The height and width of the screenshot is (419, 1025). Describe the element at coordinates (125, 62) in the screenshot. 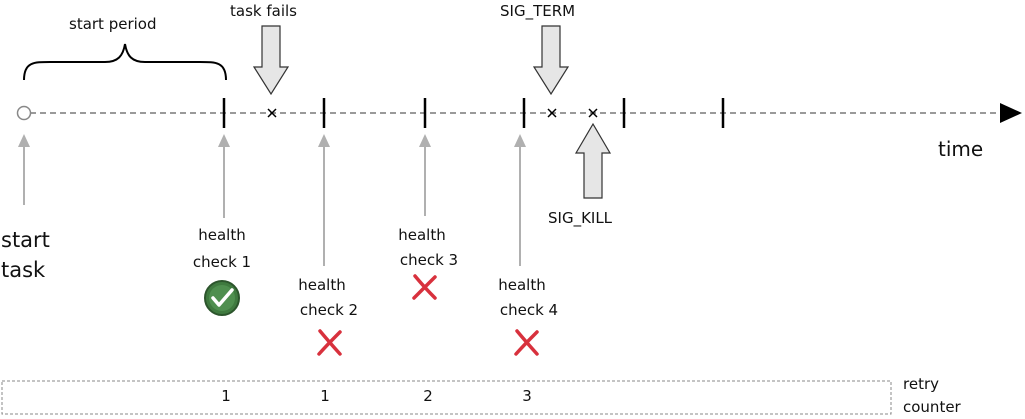

I see `start-period-brace` at that location.